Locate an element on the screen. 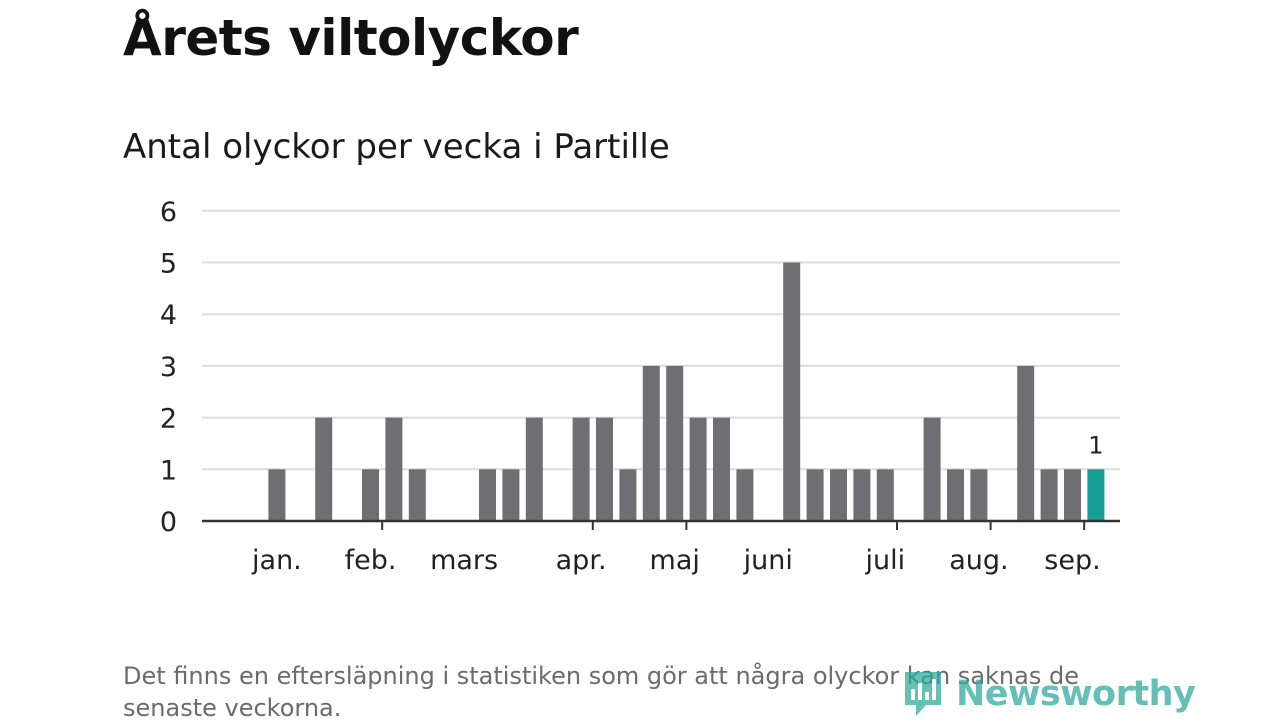 The image size is (1280, 724). y-tick-label: 4 is located at coordinates (168, 315).